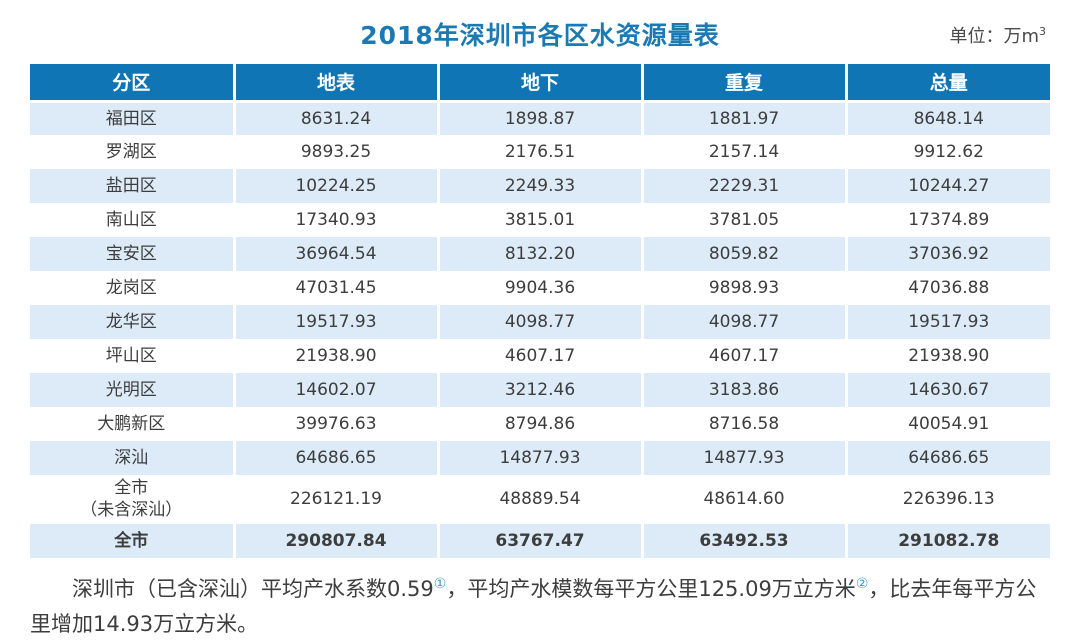 The image size is (1080, 644). Describe the element at coordinates (948, 499) in the screenshot. I see `value-cell: 226396.13` at that location.